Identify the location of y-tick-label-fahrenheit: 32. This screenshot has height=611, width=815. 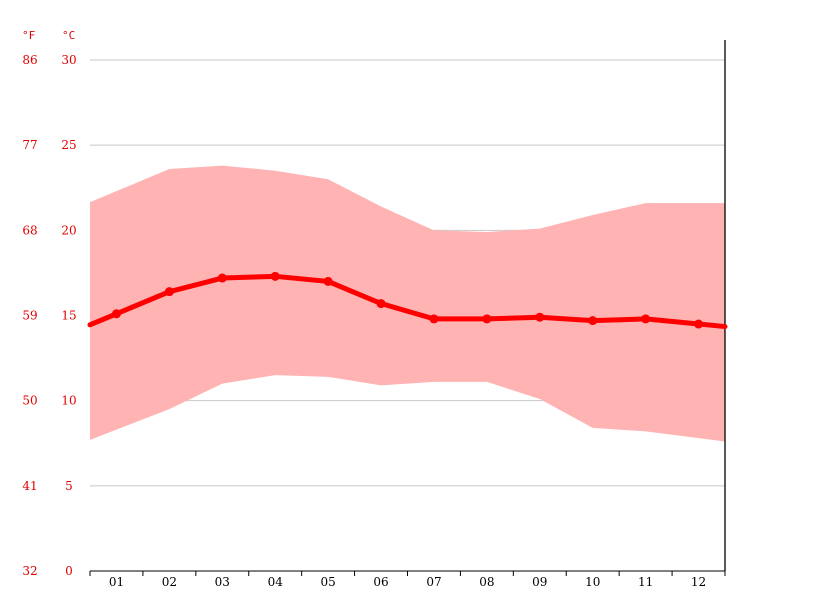
(29, 571).